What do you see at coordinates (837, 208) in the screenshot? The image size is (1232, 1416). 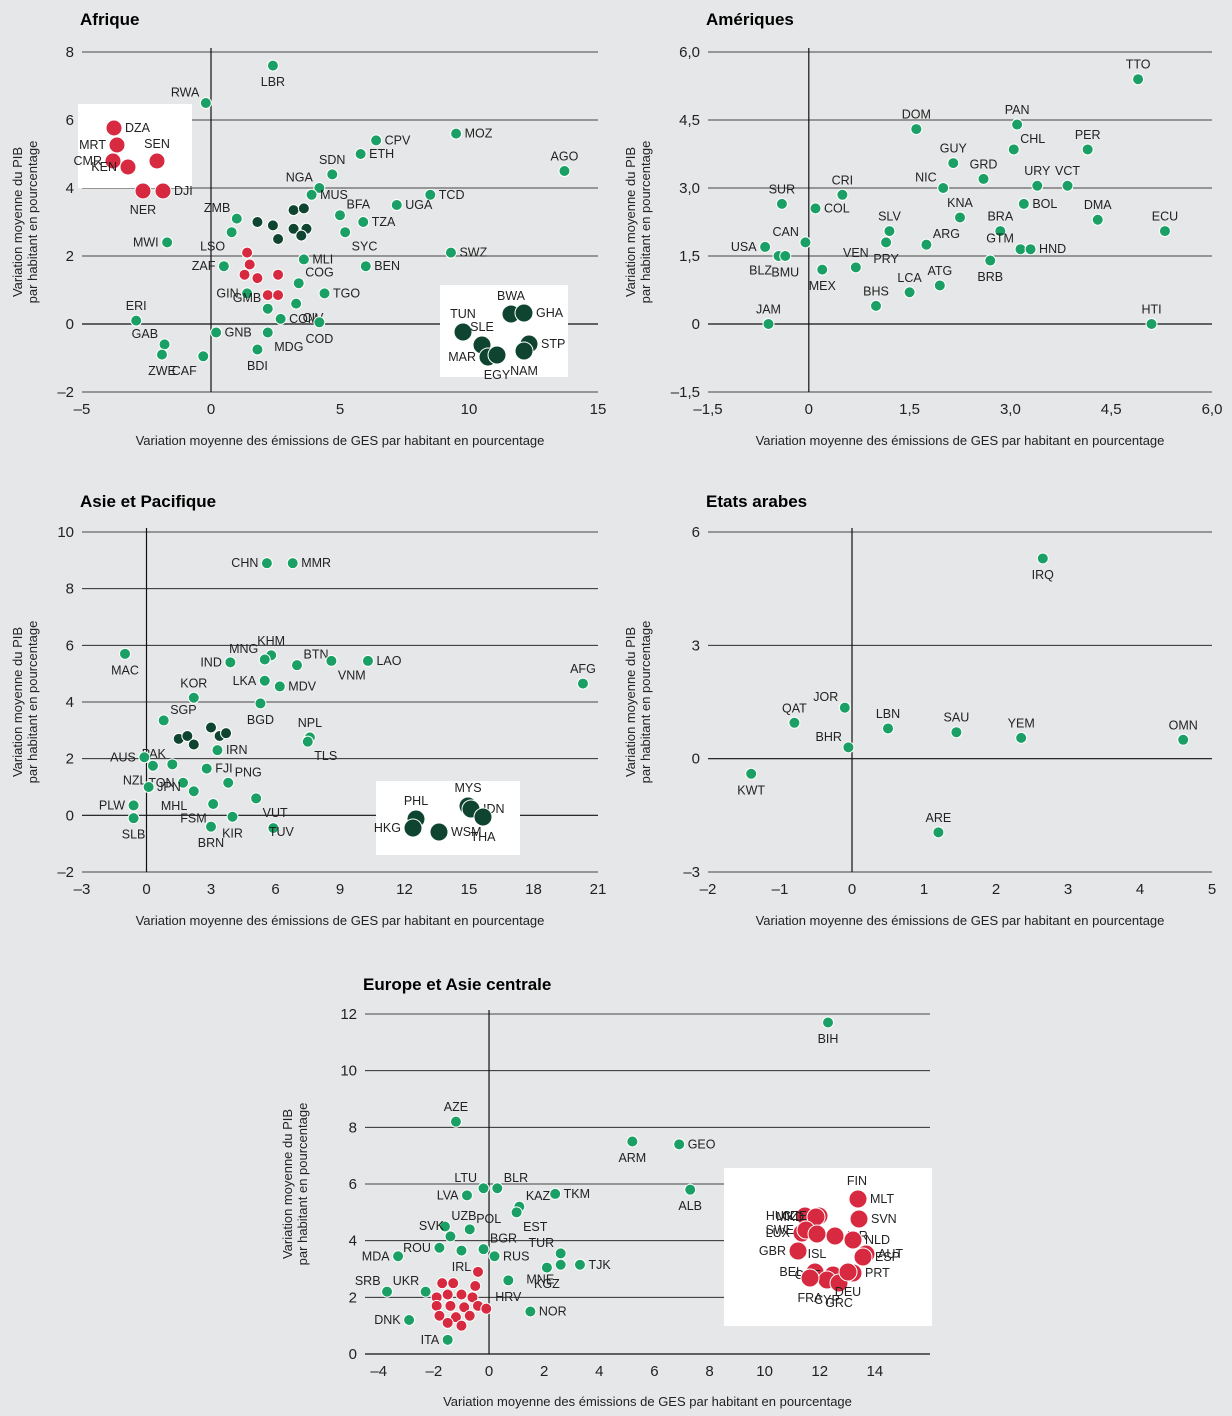 I see `point-label: COL` at bounding box center [837, 208].